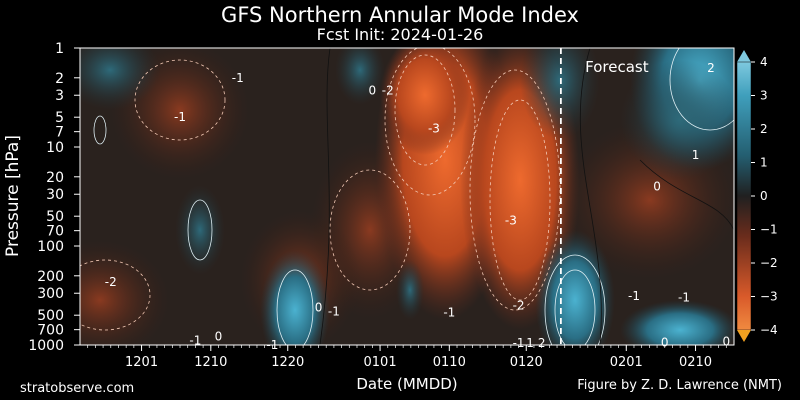 The height and width of the screenshot is (400, 800). What do you see at coordinates (744, 56) in the screenshot?
I see `colorbar-top-arrow` at bounding box center [744, 56].